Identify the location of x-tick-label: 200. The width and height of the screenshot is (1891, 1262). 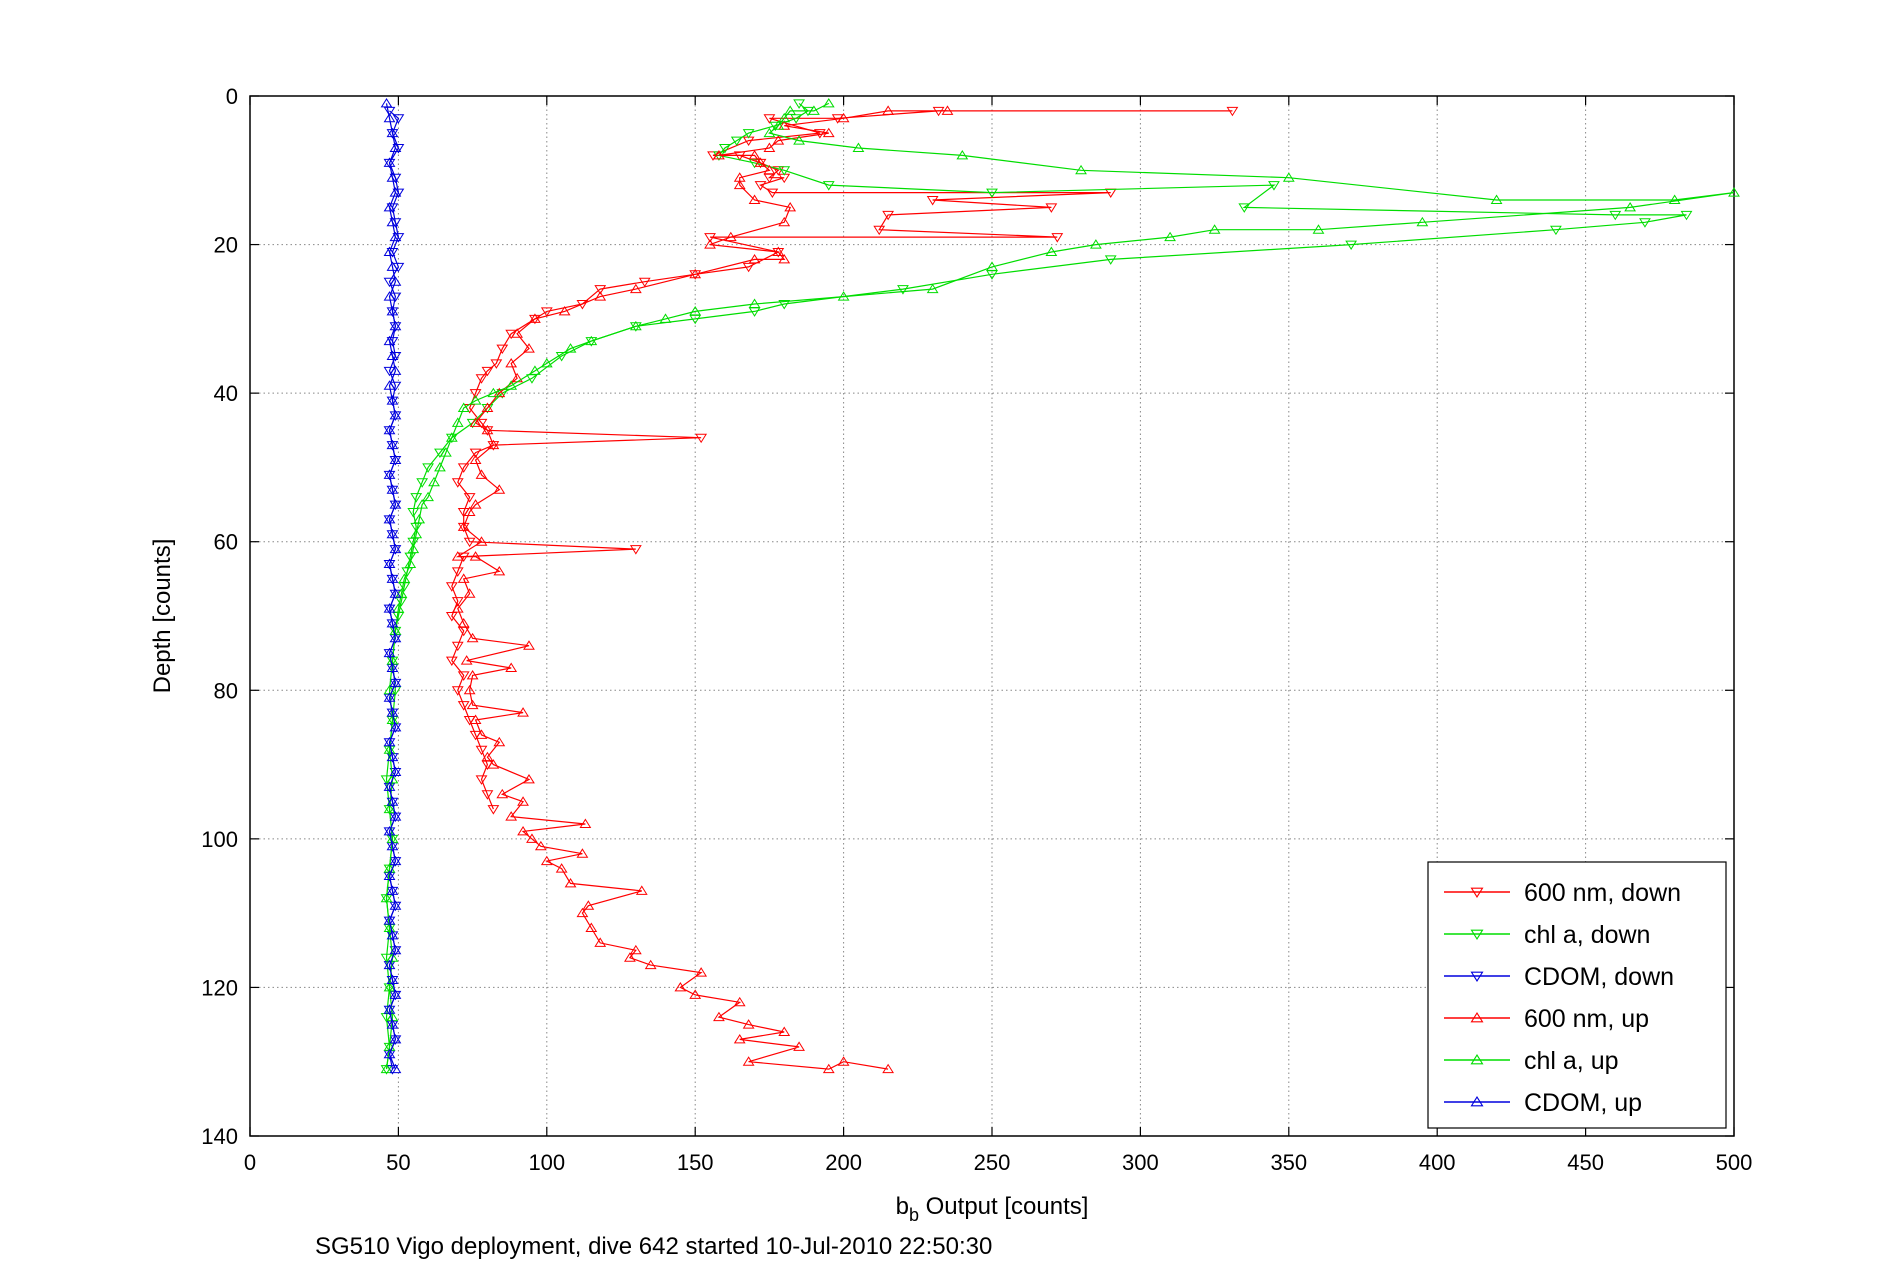
(843, 1162).